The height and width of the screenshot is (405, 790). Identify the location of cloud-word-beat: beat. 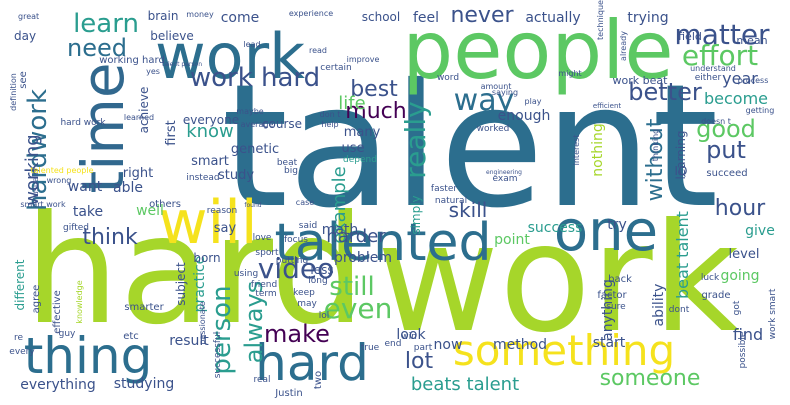
(287, 163).